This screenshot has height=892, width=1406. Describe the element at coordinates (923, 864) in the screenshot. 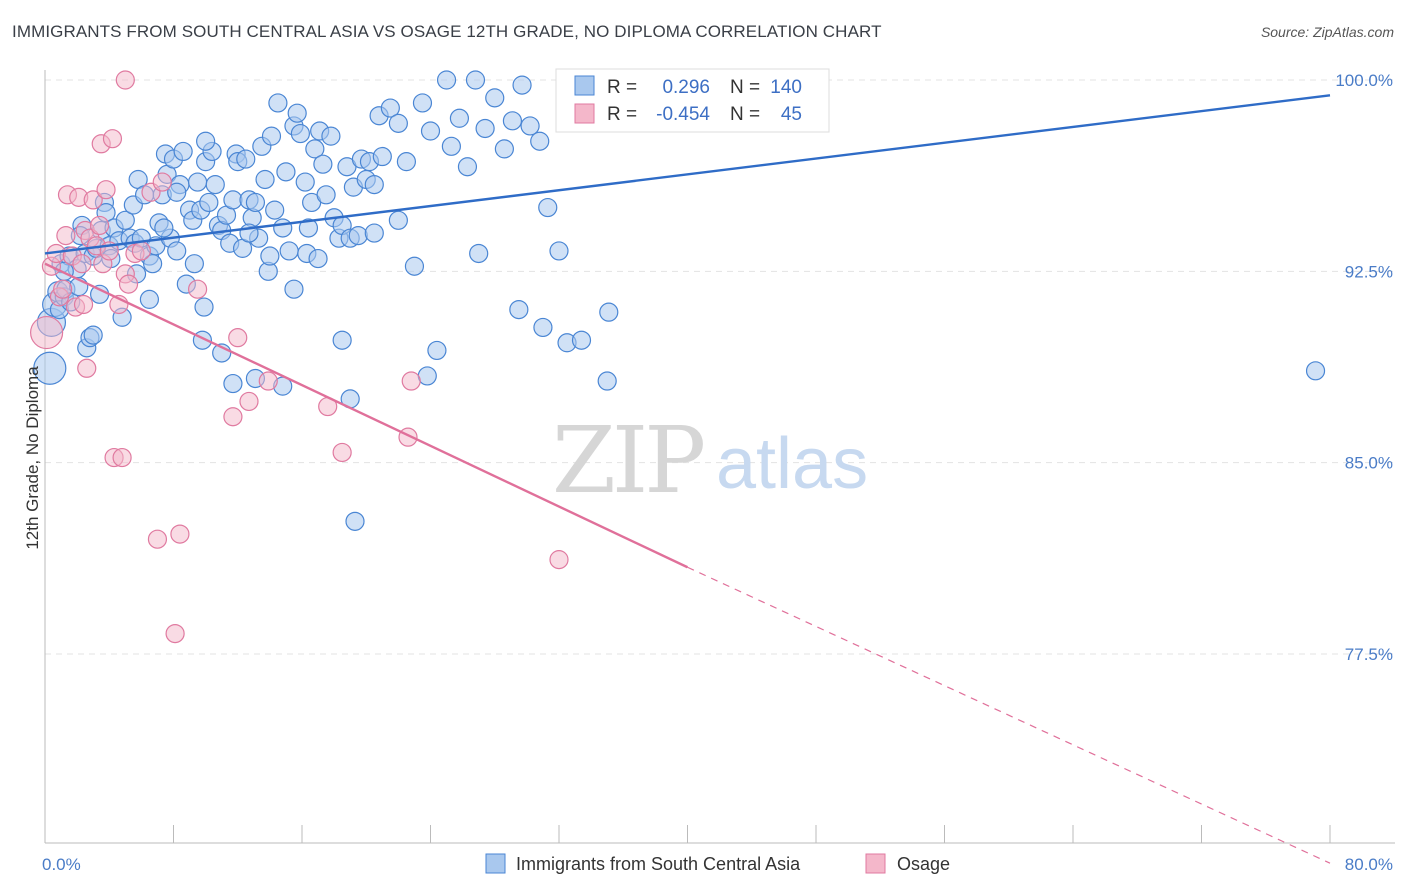

I see `bottom-legend-label-2: Osage` at that location.